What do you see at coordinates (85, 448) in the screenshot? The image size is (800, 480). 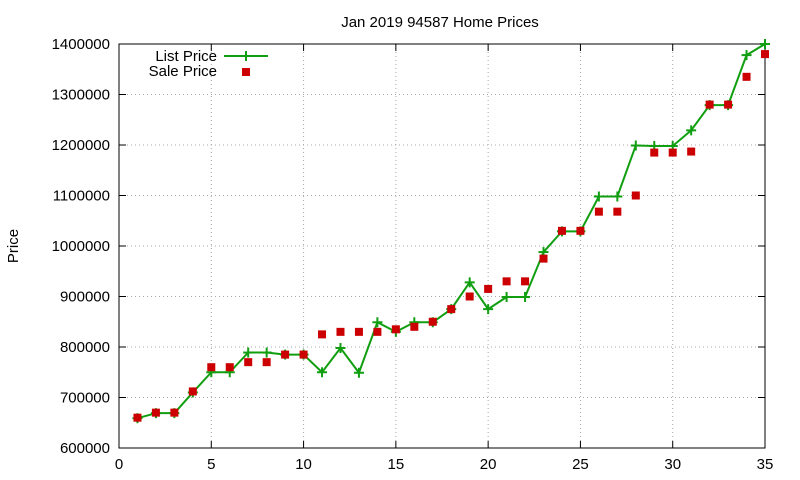 I see `y-tick-label: 600000` at bounding box center [85, 448].